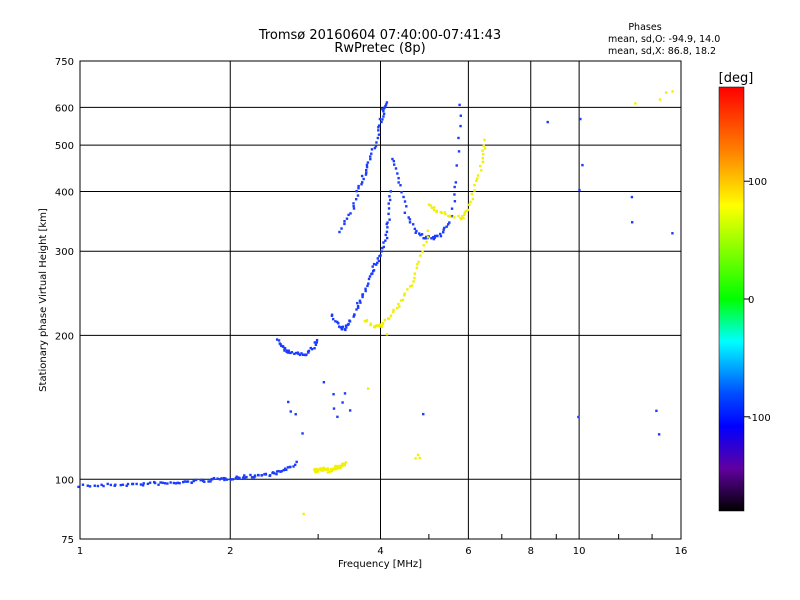 This screenshot has width=800, height=600. I want to click on colorbar-tick-label: -100, so click(759, 418).